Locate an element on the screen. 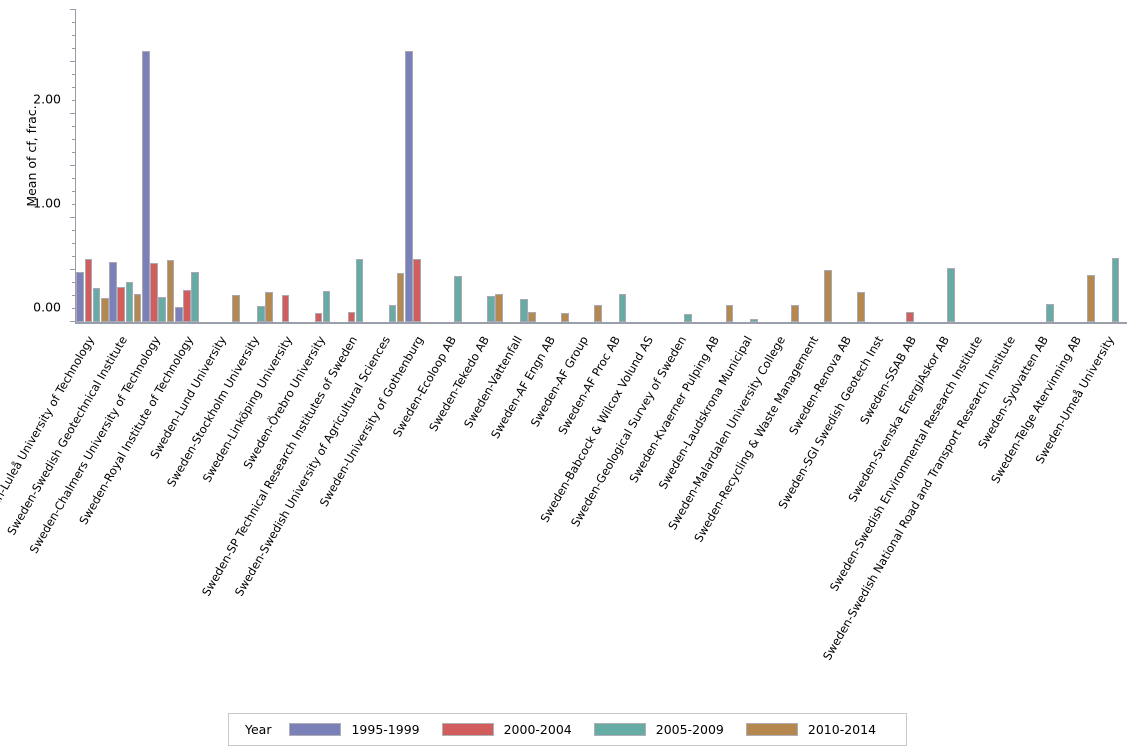  y-tick-label: 1.00 is located at coordinates (47, 203).